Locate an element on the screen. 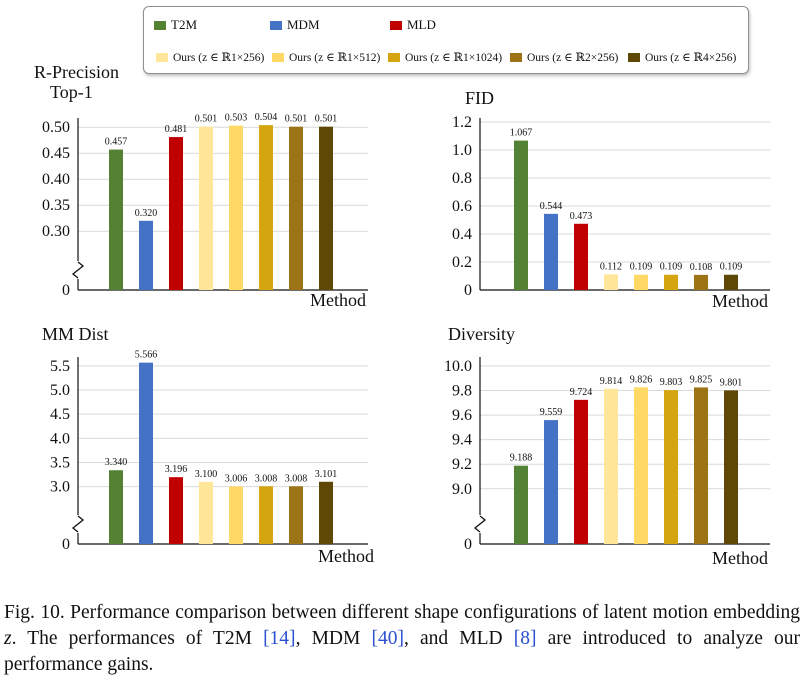 The image size is (807, 698). bar-value-label: 3.340 is located at coordinates (116, 462).